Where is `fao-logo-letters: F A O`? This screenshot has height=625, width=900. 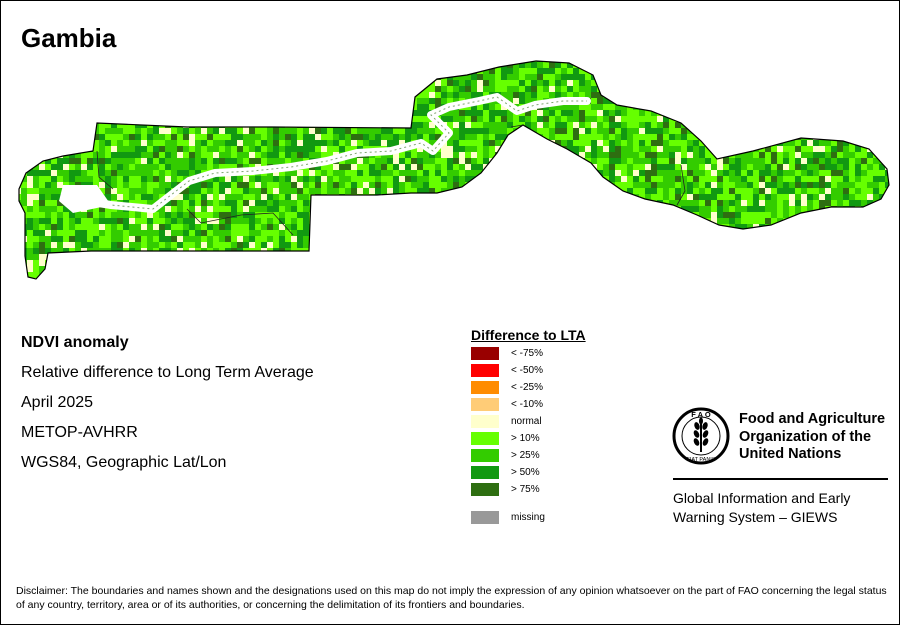 fao-logo-letters: F A O is located at coordinates (701, 414).